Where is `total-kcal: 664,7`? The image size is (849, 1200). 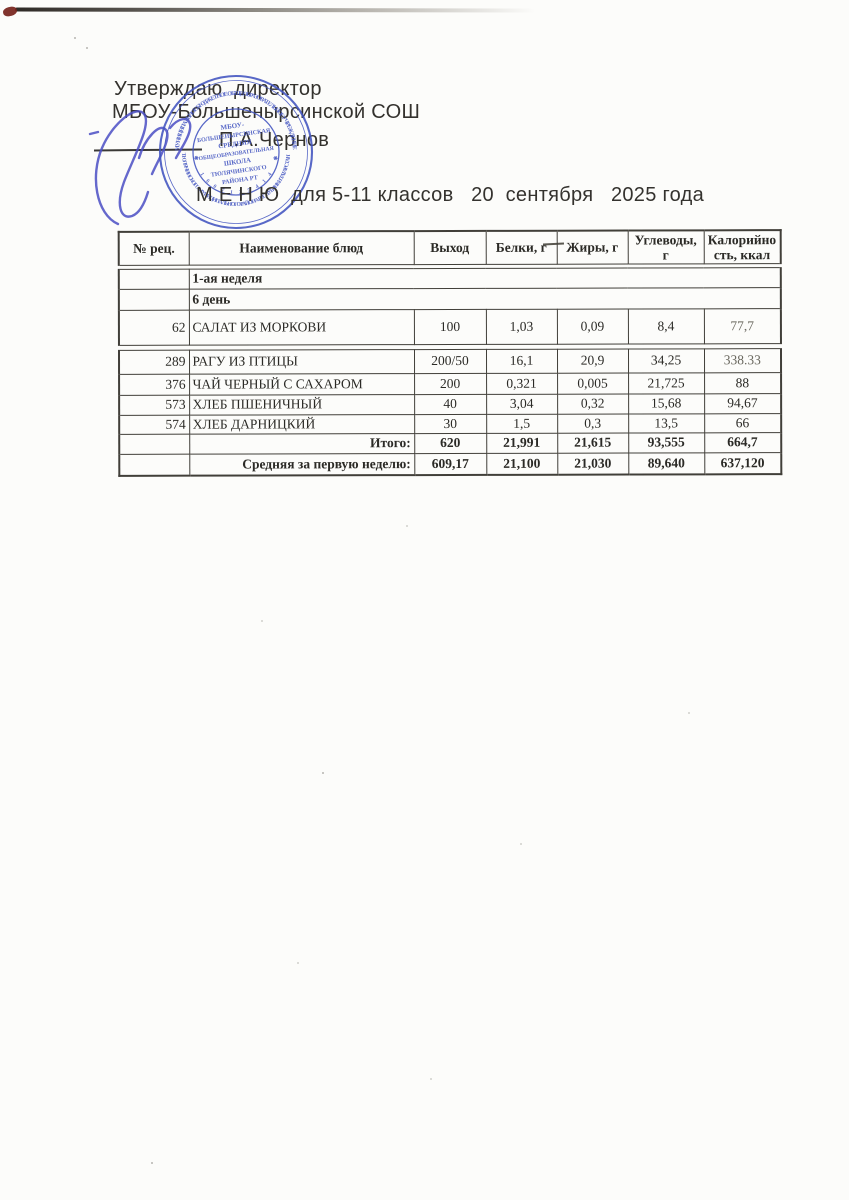
total-kcal: 664,7 is located at coordinates (743, 442).